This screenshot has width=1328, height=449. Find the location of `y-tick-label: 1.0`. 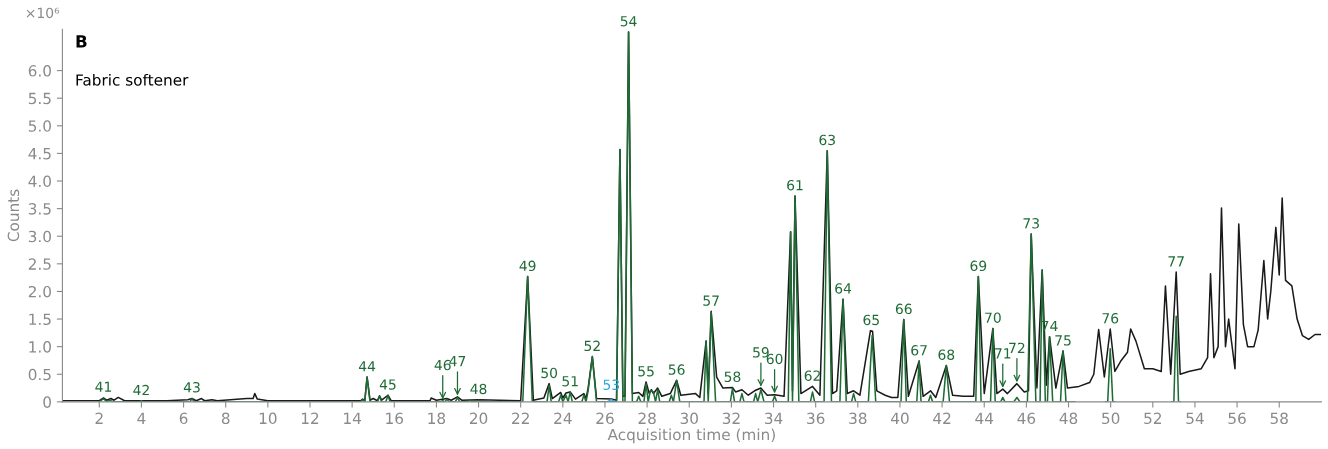

y-tick-label: 1.0 is located at coordinates (40, 347).